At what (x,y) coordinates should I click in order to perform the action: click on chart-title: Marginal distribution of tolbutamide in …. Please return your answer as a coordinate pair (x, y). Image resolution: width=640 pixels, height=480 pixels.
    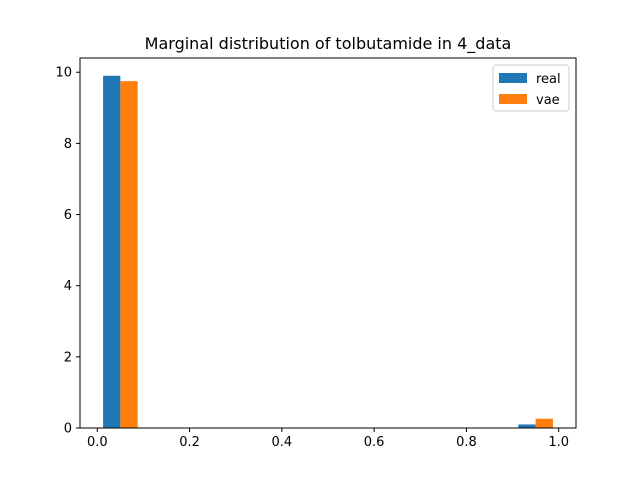
    Looking at the image, I should click on (328, 44).